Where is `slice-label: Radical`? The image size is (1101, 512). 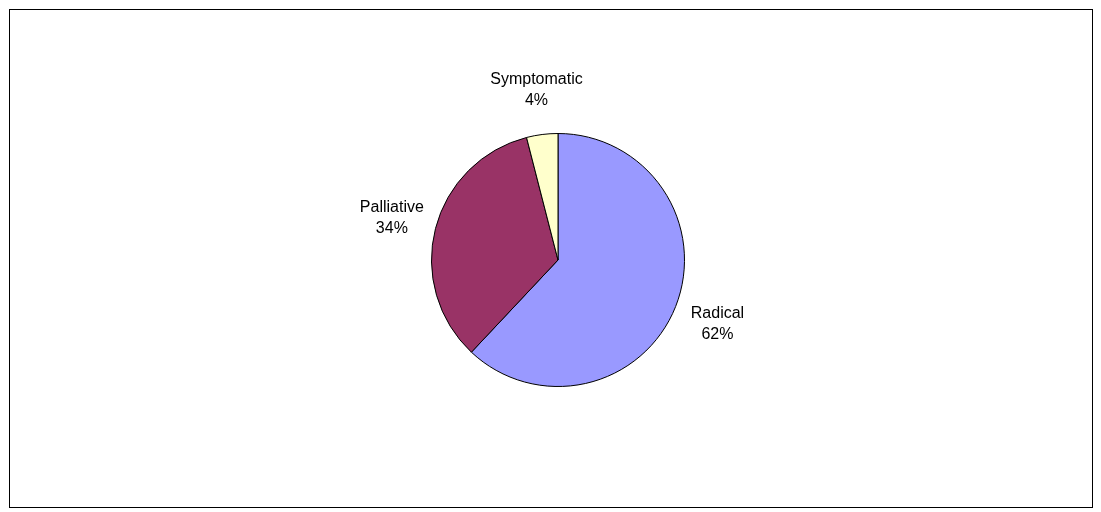 slice-label: Radical is located at coordinates (717, 312).